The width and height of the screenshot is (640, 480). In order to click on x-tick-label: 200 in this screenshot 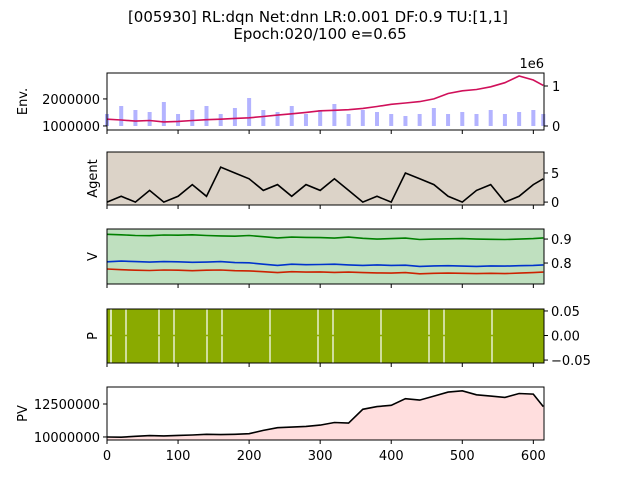, I will do `click(249, 456)`.